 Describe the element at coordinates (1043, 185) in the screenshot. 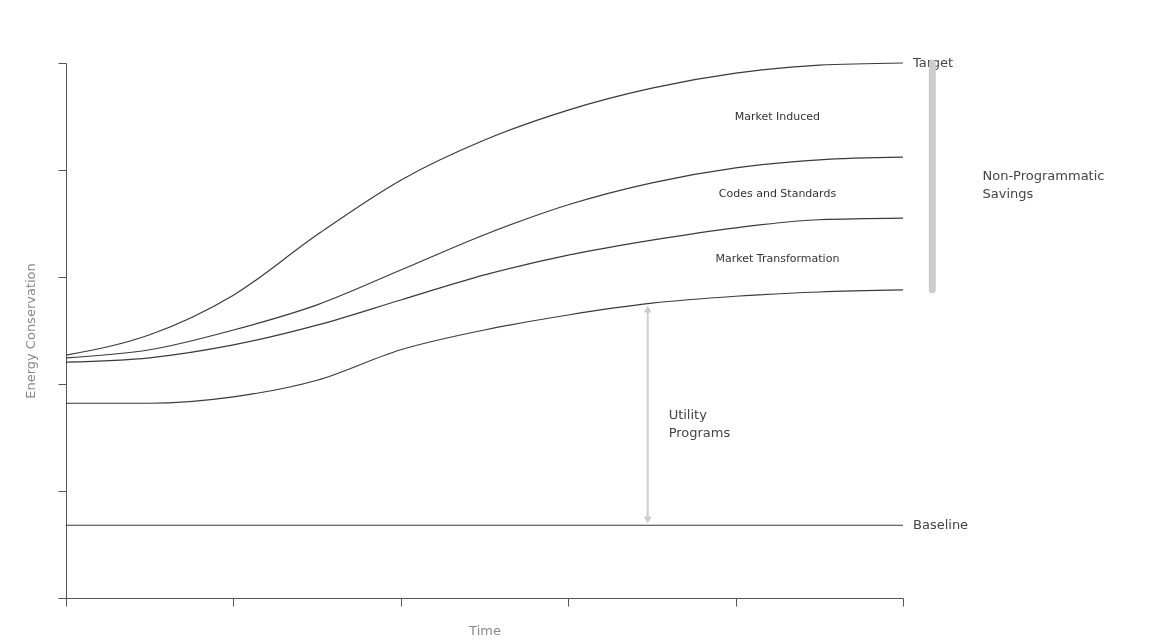

I see `text: Non-Programmatic Savings` at that location.